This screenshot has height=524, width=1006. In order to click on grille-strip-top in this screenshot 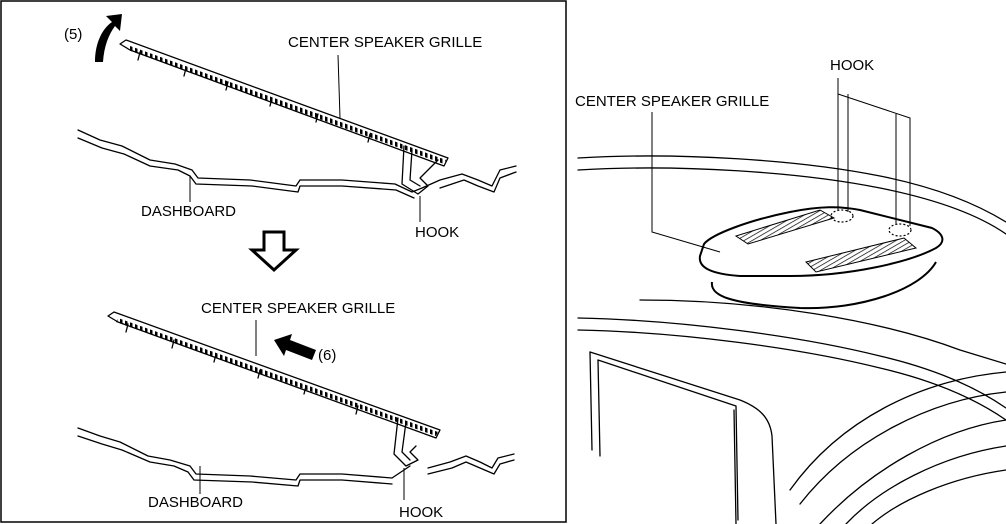, I will do `click(284, 103)`.